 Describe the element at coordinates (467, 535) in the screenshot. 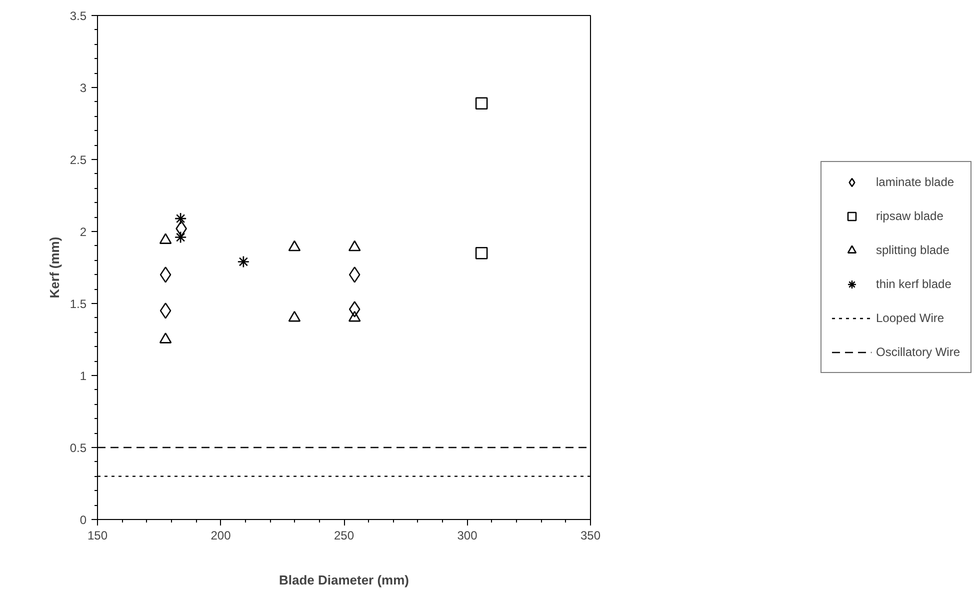

I see `x-tick-label: 300` at that location.